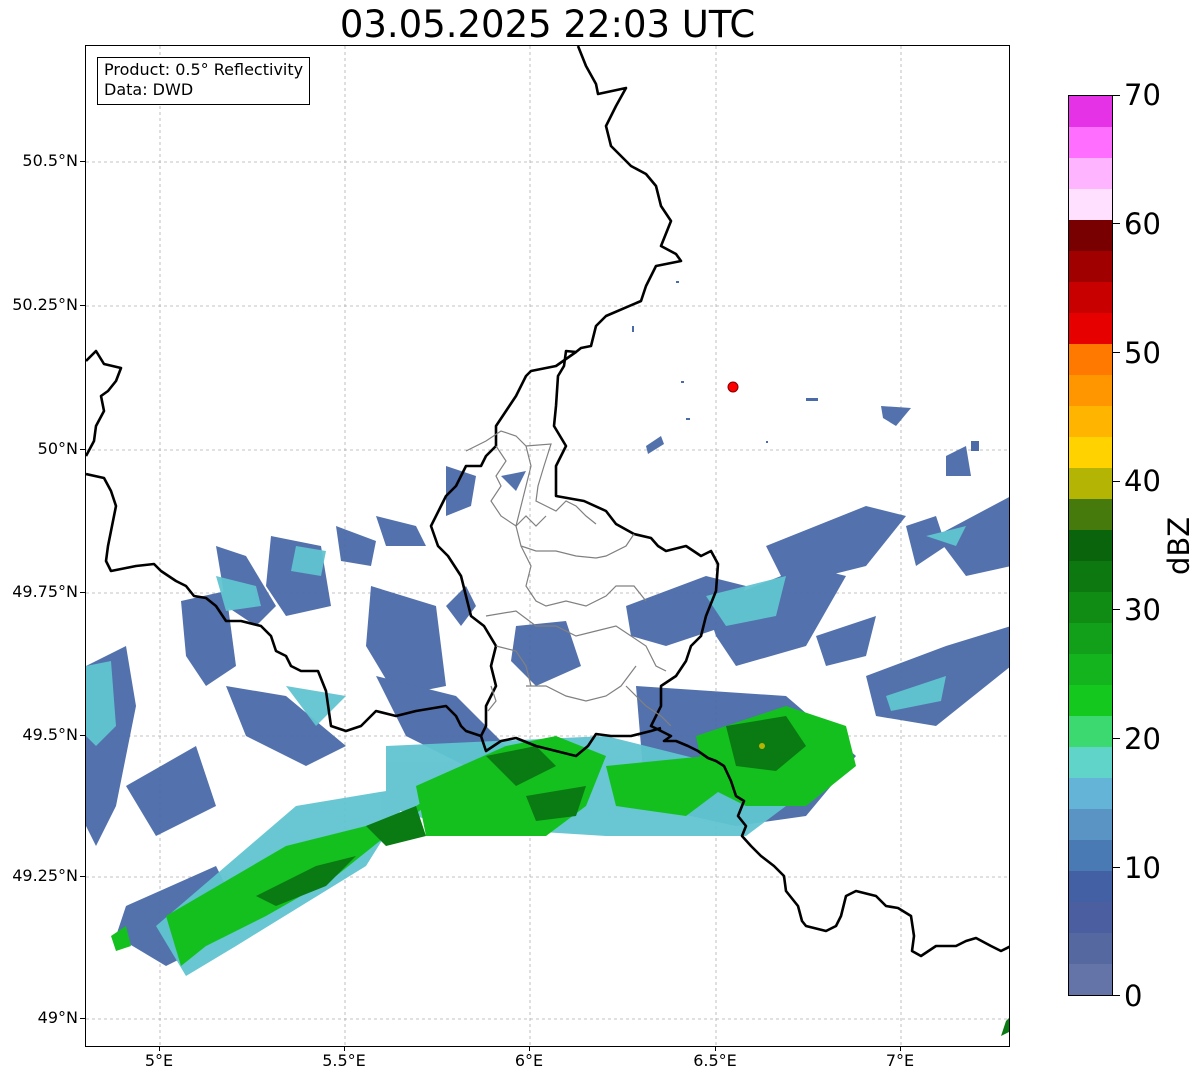 Image resolution: width=1202 pixels, height=1081 pixels. What do you see at coordinates (529, 1060) in the screenshot?
I see `x-tick-label: 6°E` at bounding box center [529, 1060].